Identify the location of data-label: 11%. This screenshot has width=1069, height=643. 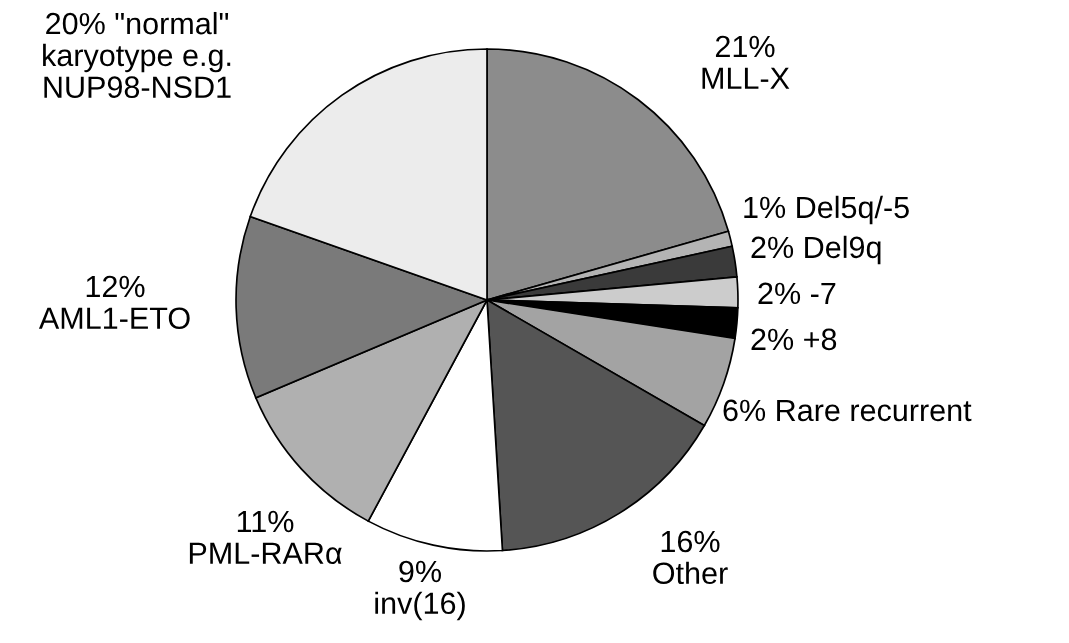
(265, 521).